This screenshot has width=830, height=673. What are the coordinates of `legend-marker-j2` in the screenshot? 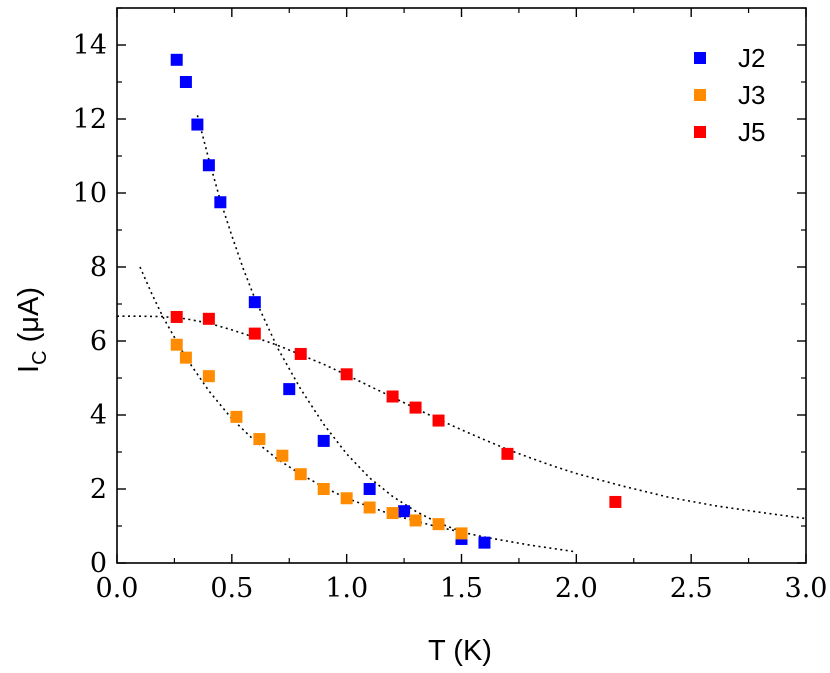 It's located at (700, 58).